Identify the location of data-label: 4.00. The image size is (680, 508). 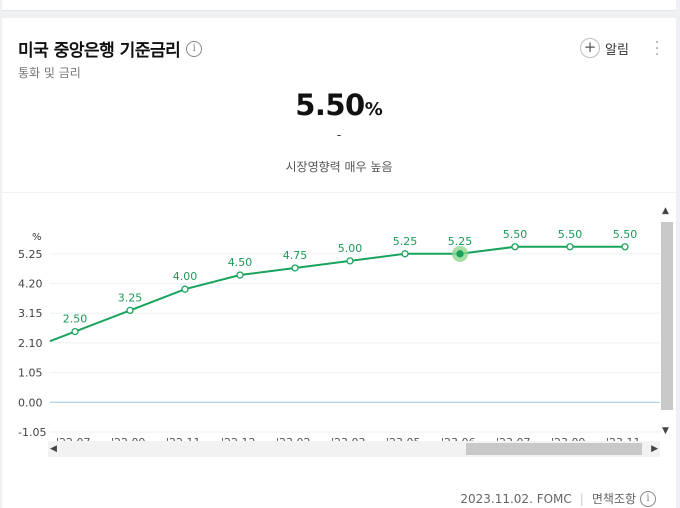
(185, 276).